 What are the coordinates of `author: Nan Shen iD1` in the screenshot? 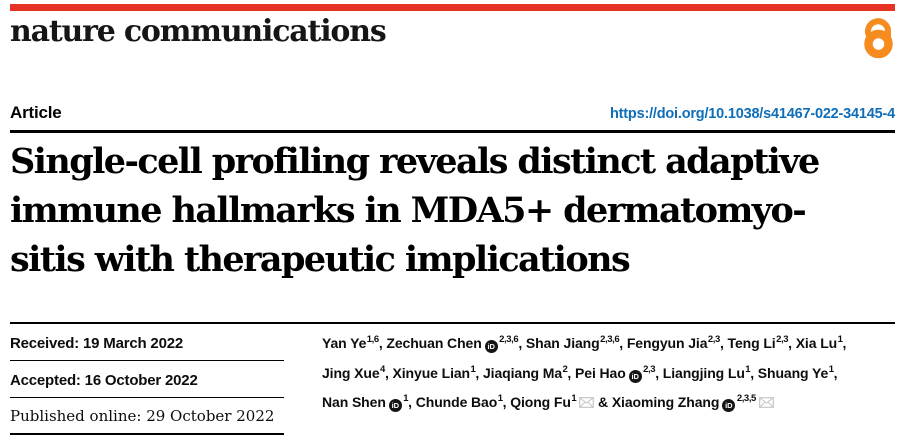 It's located at (365, 402).